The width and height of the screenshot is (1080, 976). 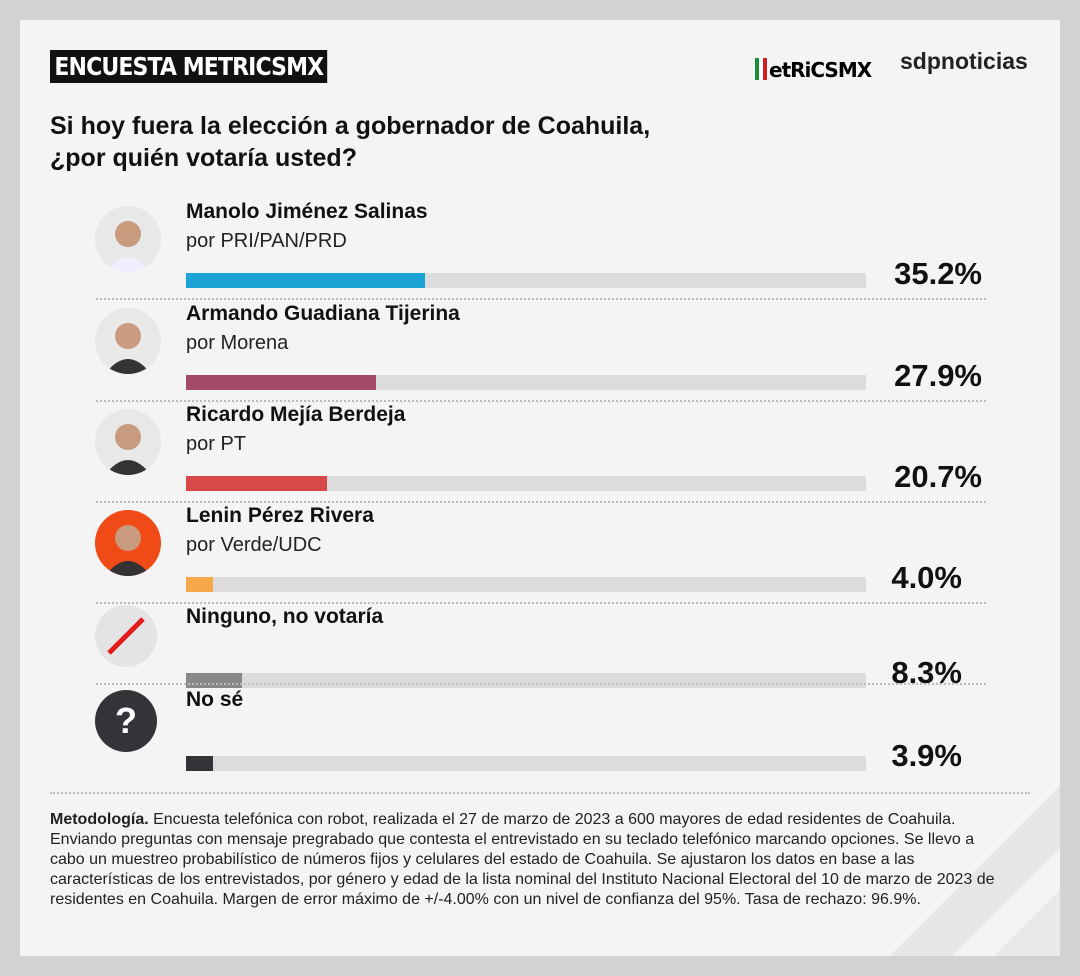 What do you see at coordinates (926, 577) in the screenshot?
I see `percent-label: 4.0%` at bounding box center [926, 577].